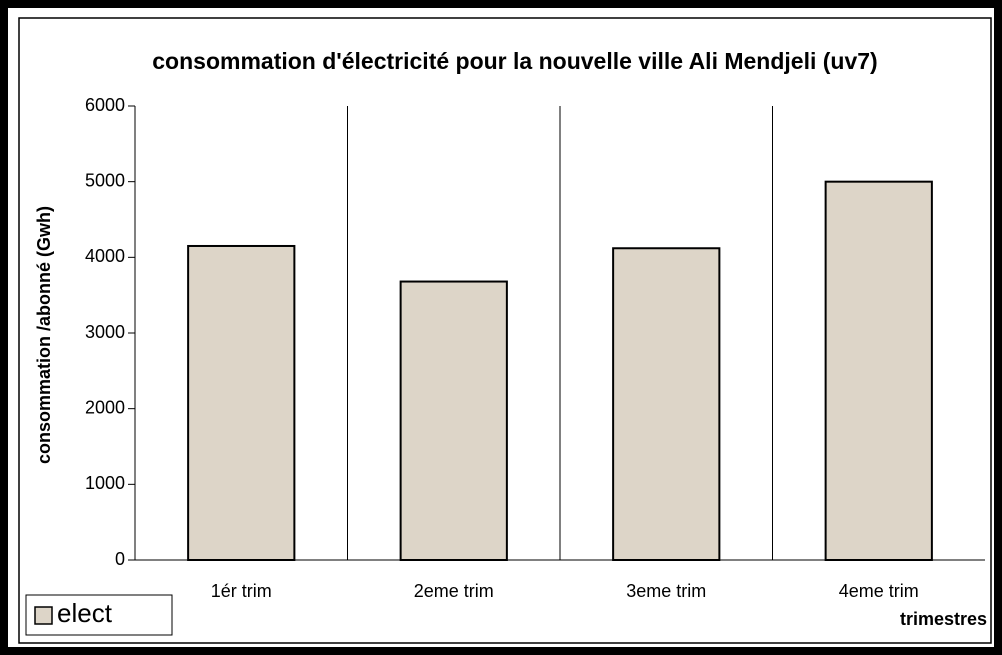 The width and height of the screenshot is (1002, 655). I want to click on x-axis-label: trimestres, so click(943, 619).